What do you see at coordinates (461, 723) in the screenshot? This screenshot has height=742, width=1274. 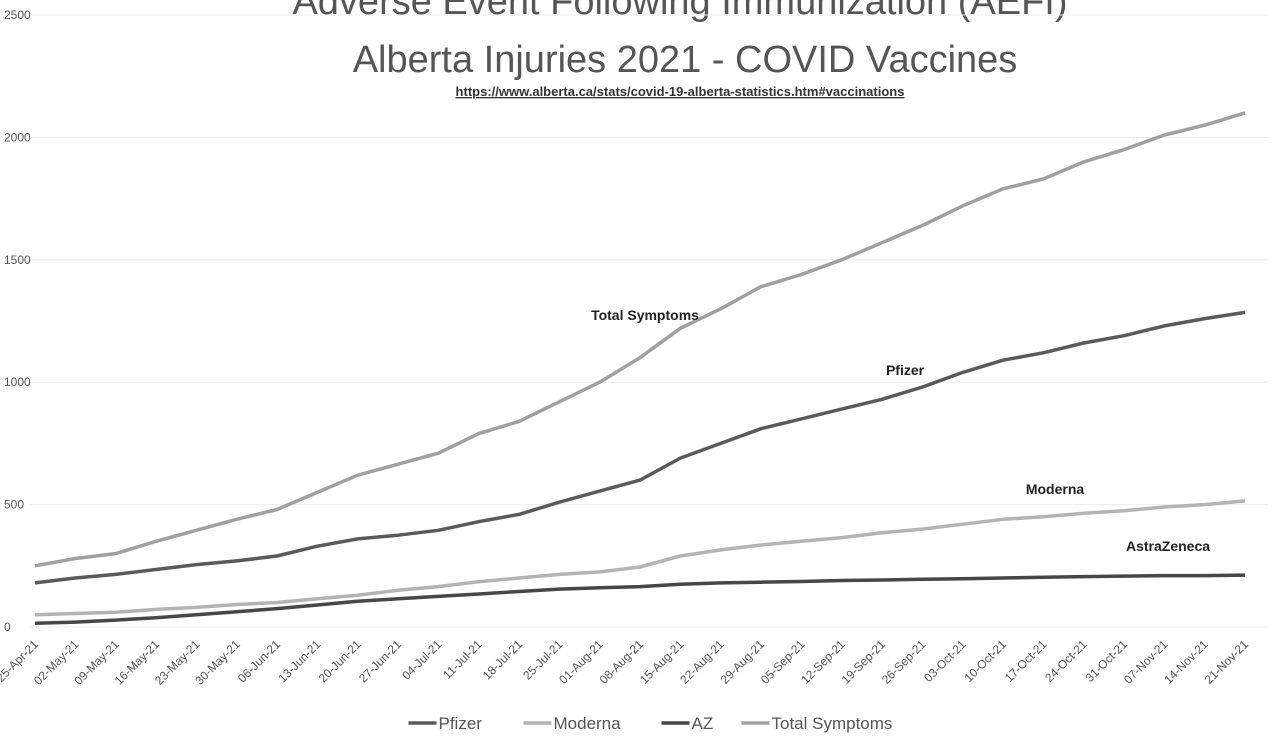 I see `legend-label: Pfizer` at bounding box center [461, 723].